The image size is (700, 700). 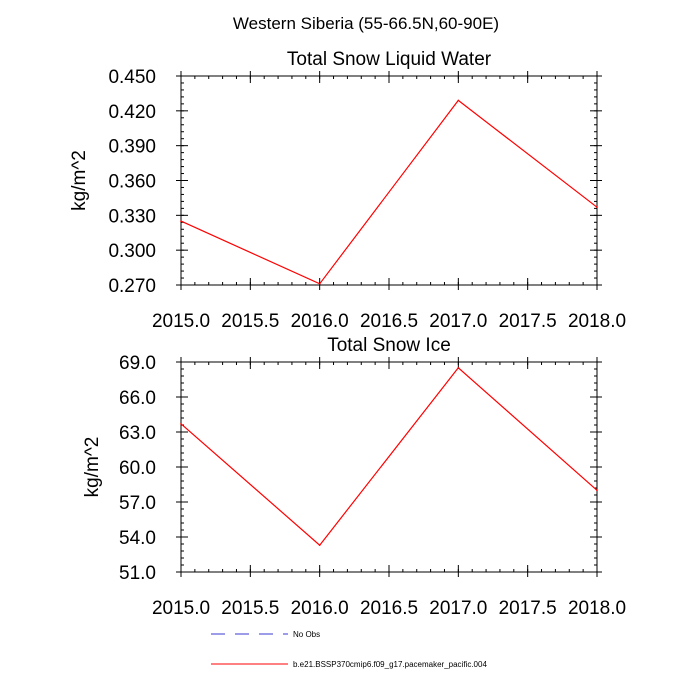 What do you see at coordinates (132, 77) in the screenshot?
I see `y-tick-label: 0.450` at bounding box center [132, 77].